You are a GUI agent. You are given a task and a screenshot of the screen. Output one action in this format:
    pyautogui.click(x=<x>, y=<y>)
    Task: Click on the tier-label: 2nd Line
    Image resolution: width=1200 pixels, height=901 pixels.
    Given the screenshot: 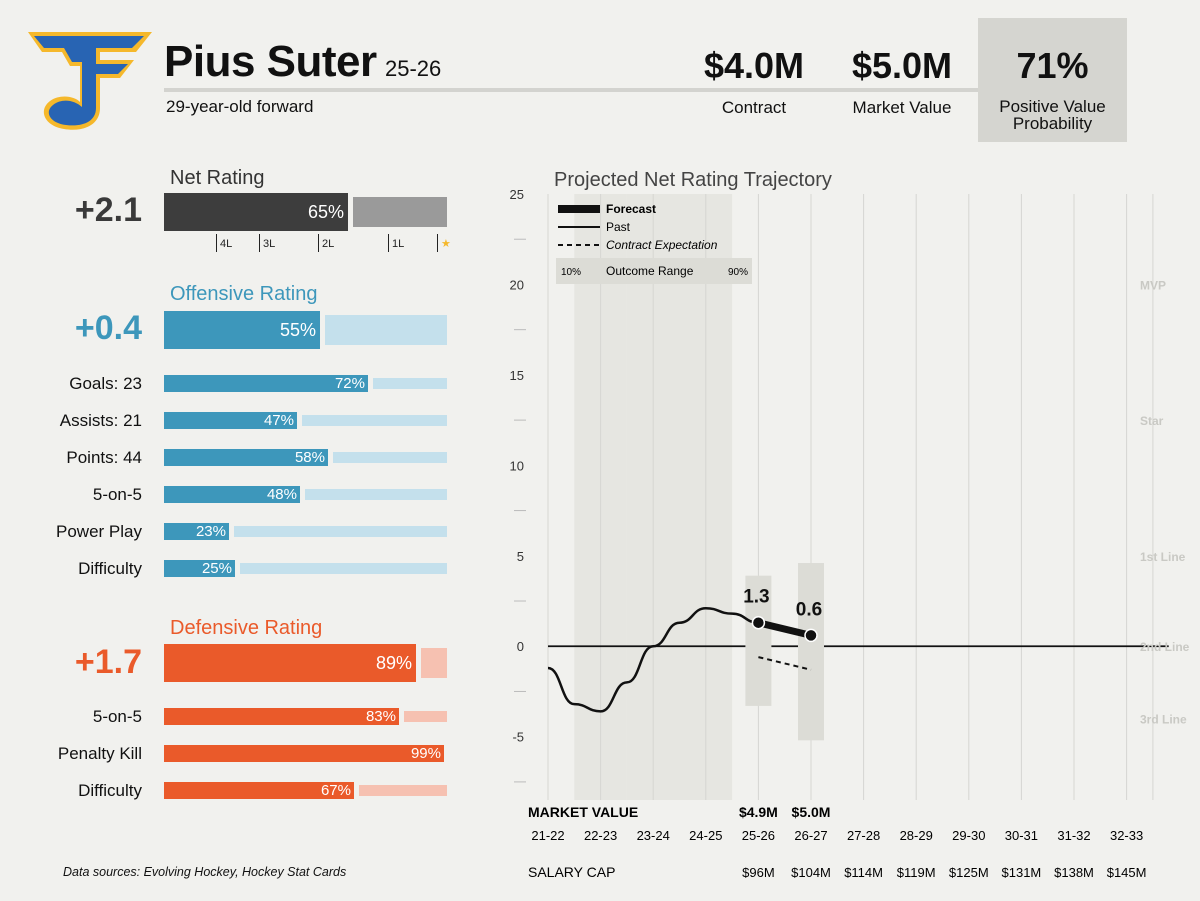 What is the action you would take?
    pyautogui.click(x=1165, y=647)
    